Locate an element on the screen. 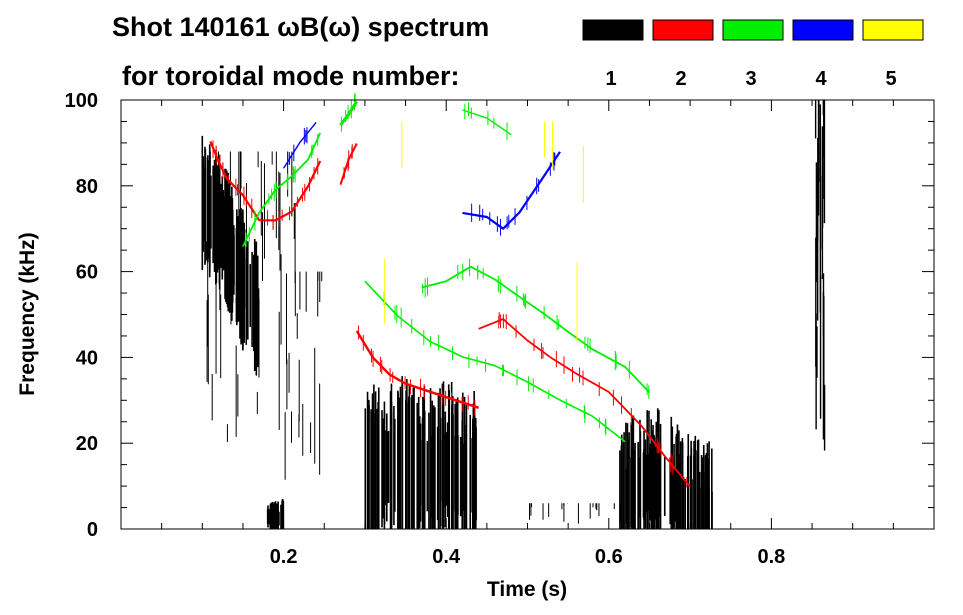 This screenshot has width=963, height=615. legend-swatch-n5 is located at coordinates (893, 30).